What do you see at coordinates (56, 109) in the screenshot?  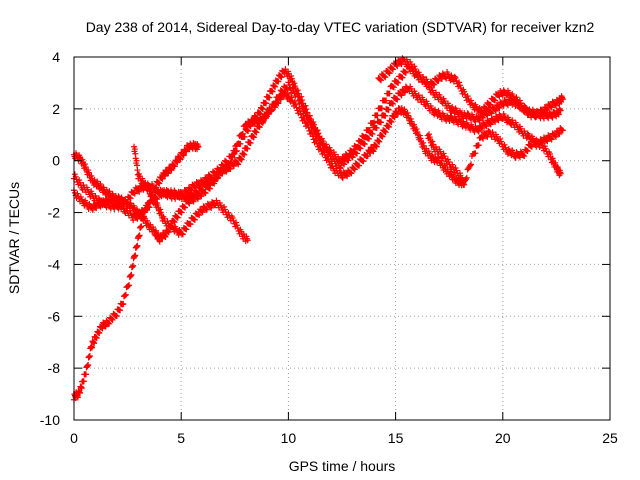 I see `y-tick-label: 2` at bounding box center [56, 109].